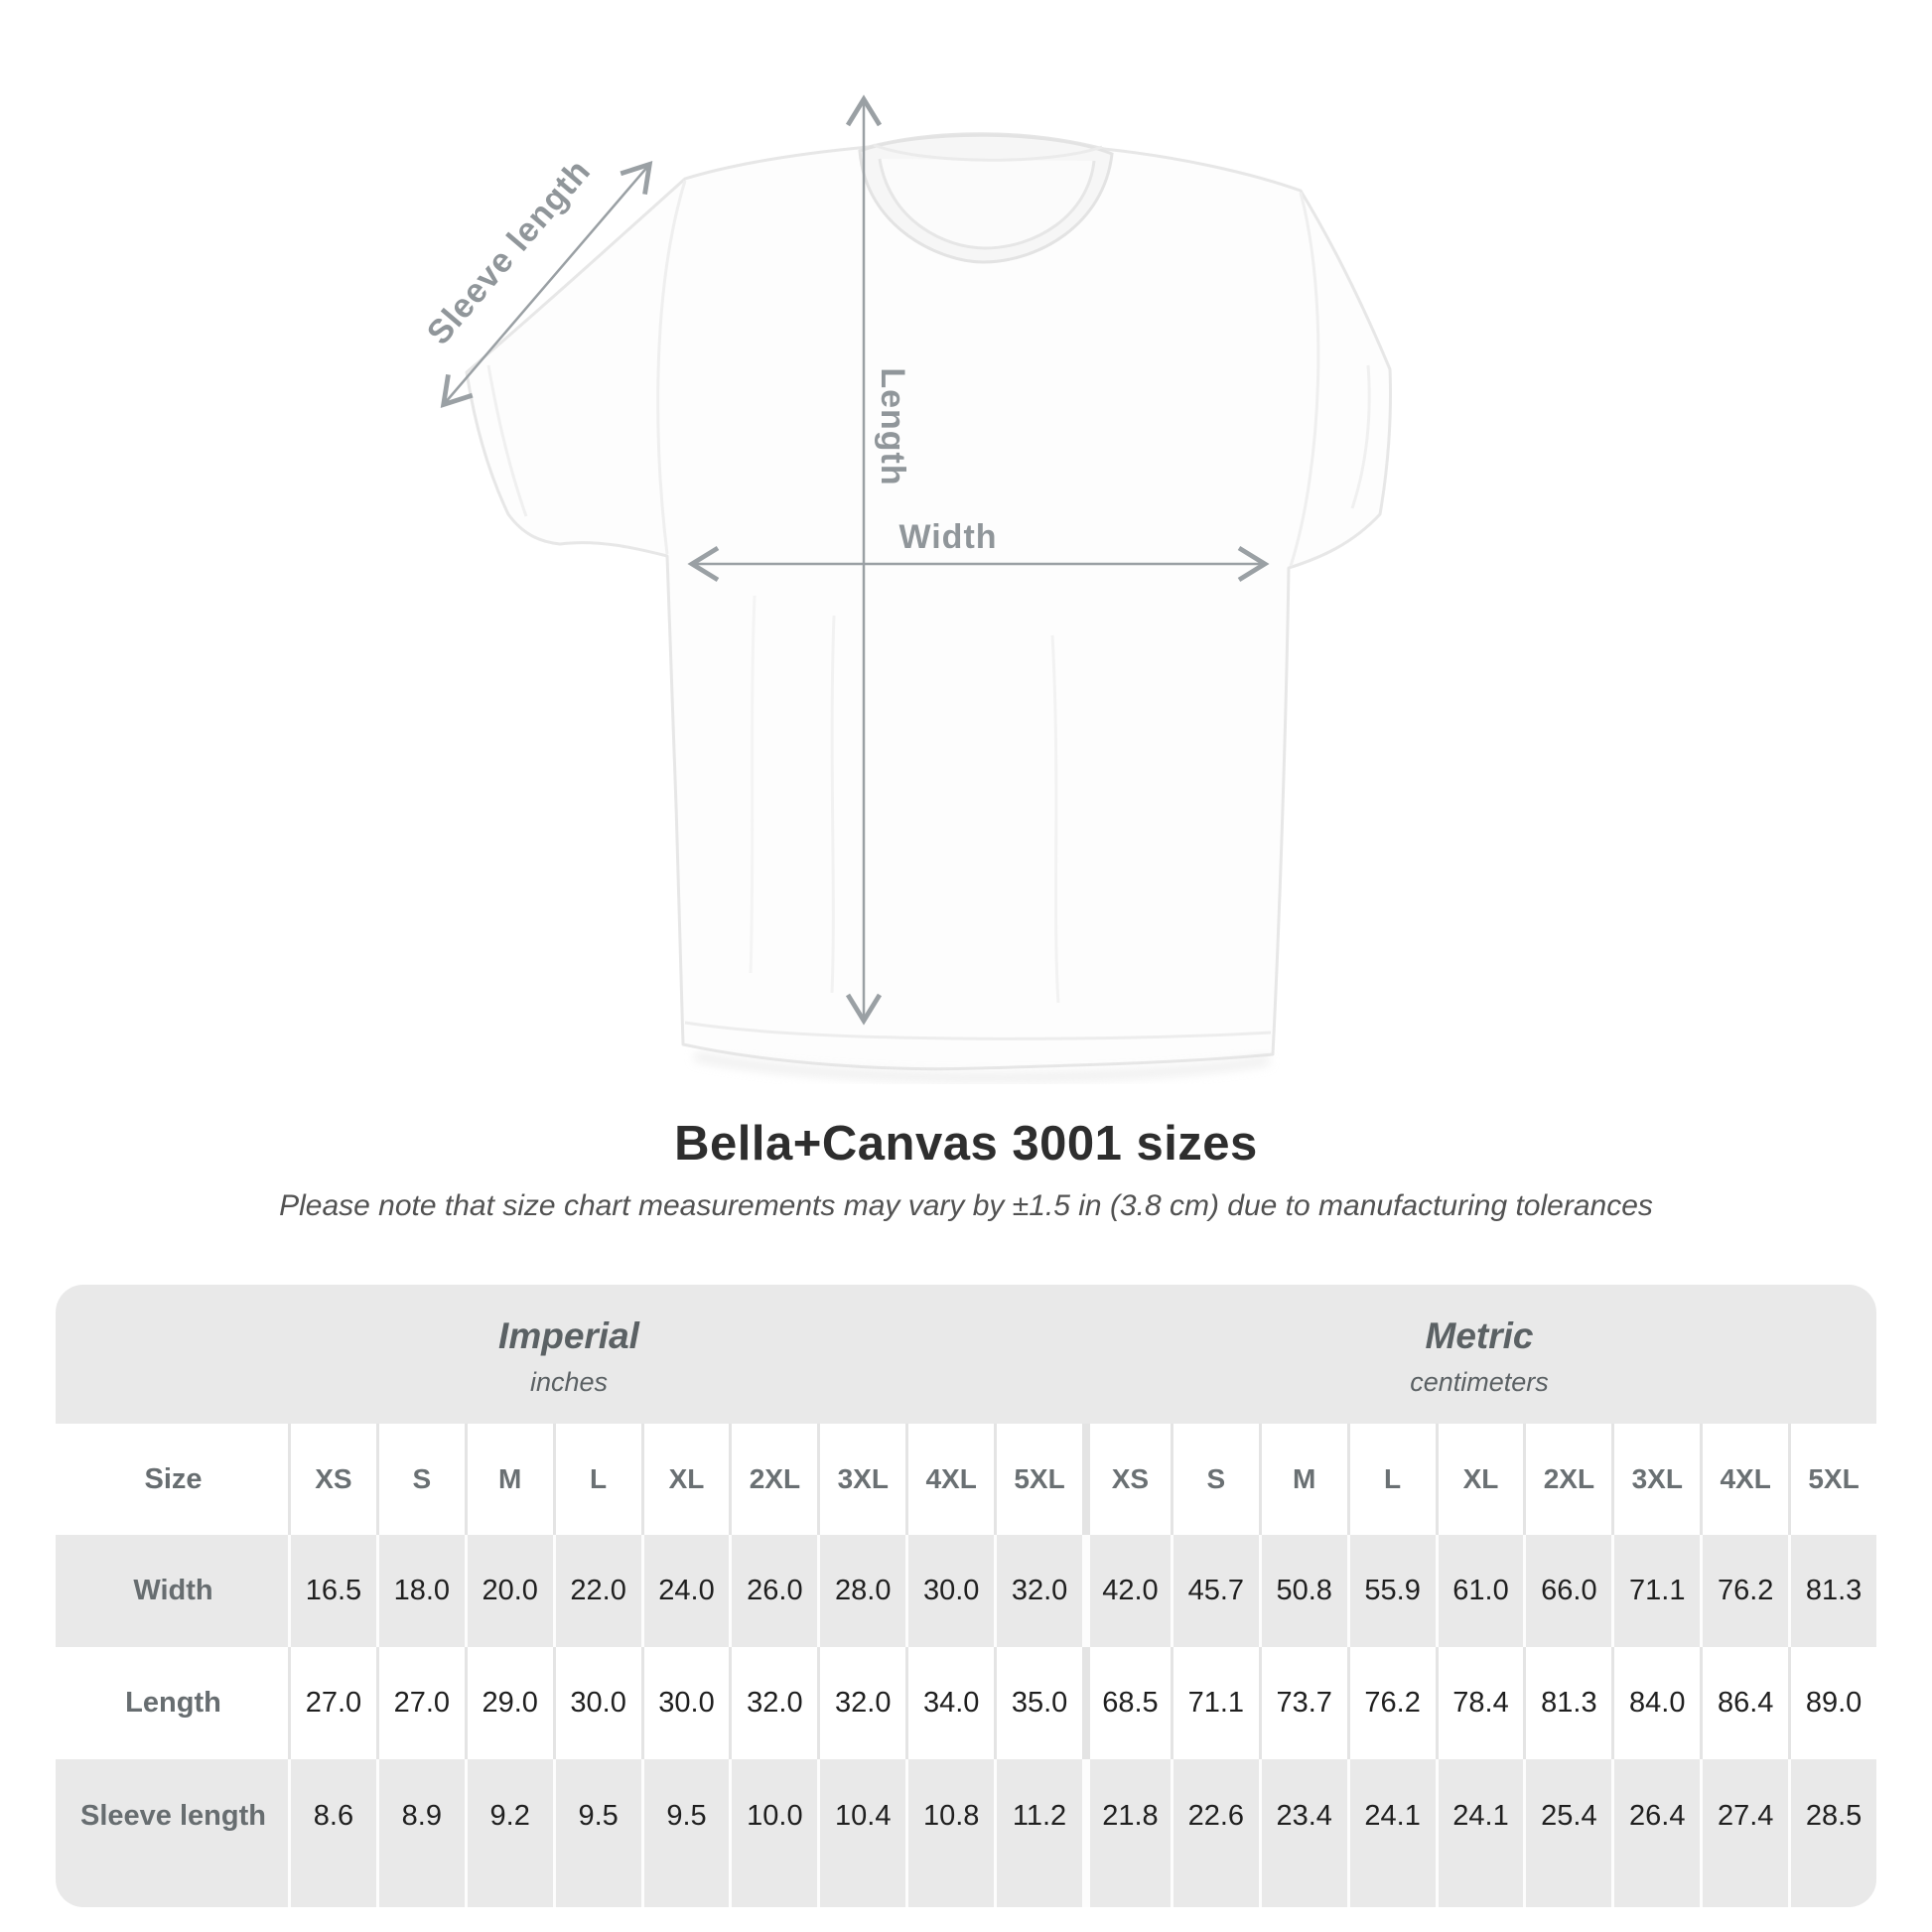  What do you see at coordinates (1480, 1382) in the screenshot?
I see `metric-unit: centimeters` at bounding box center [1480, 1382].